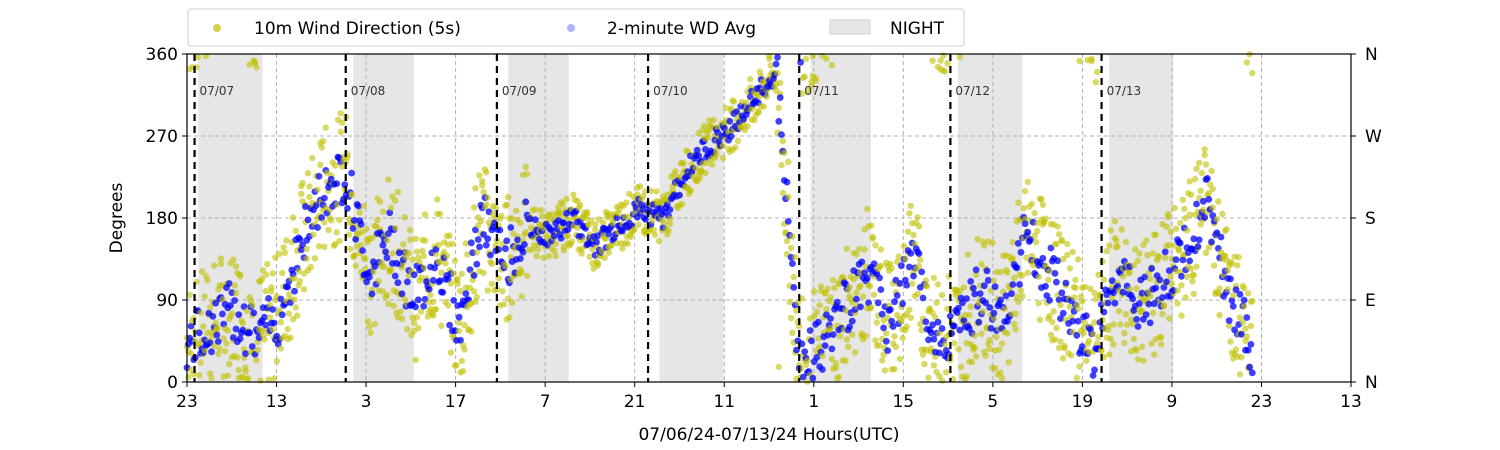 The width and height of the screenshot is (1500, 450). What do you see at coordinates (166, 219) in the screenshot?
I see `y-axis: 0 90 180 270 360` at bounding box center [166, 219].